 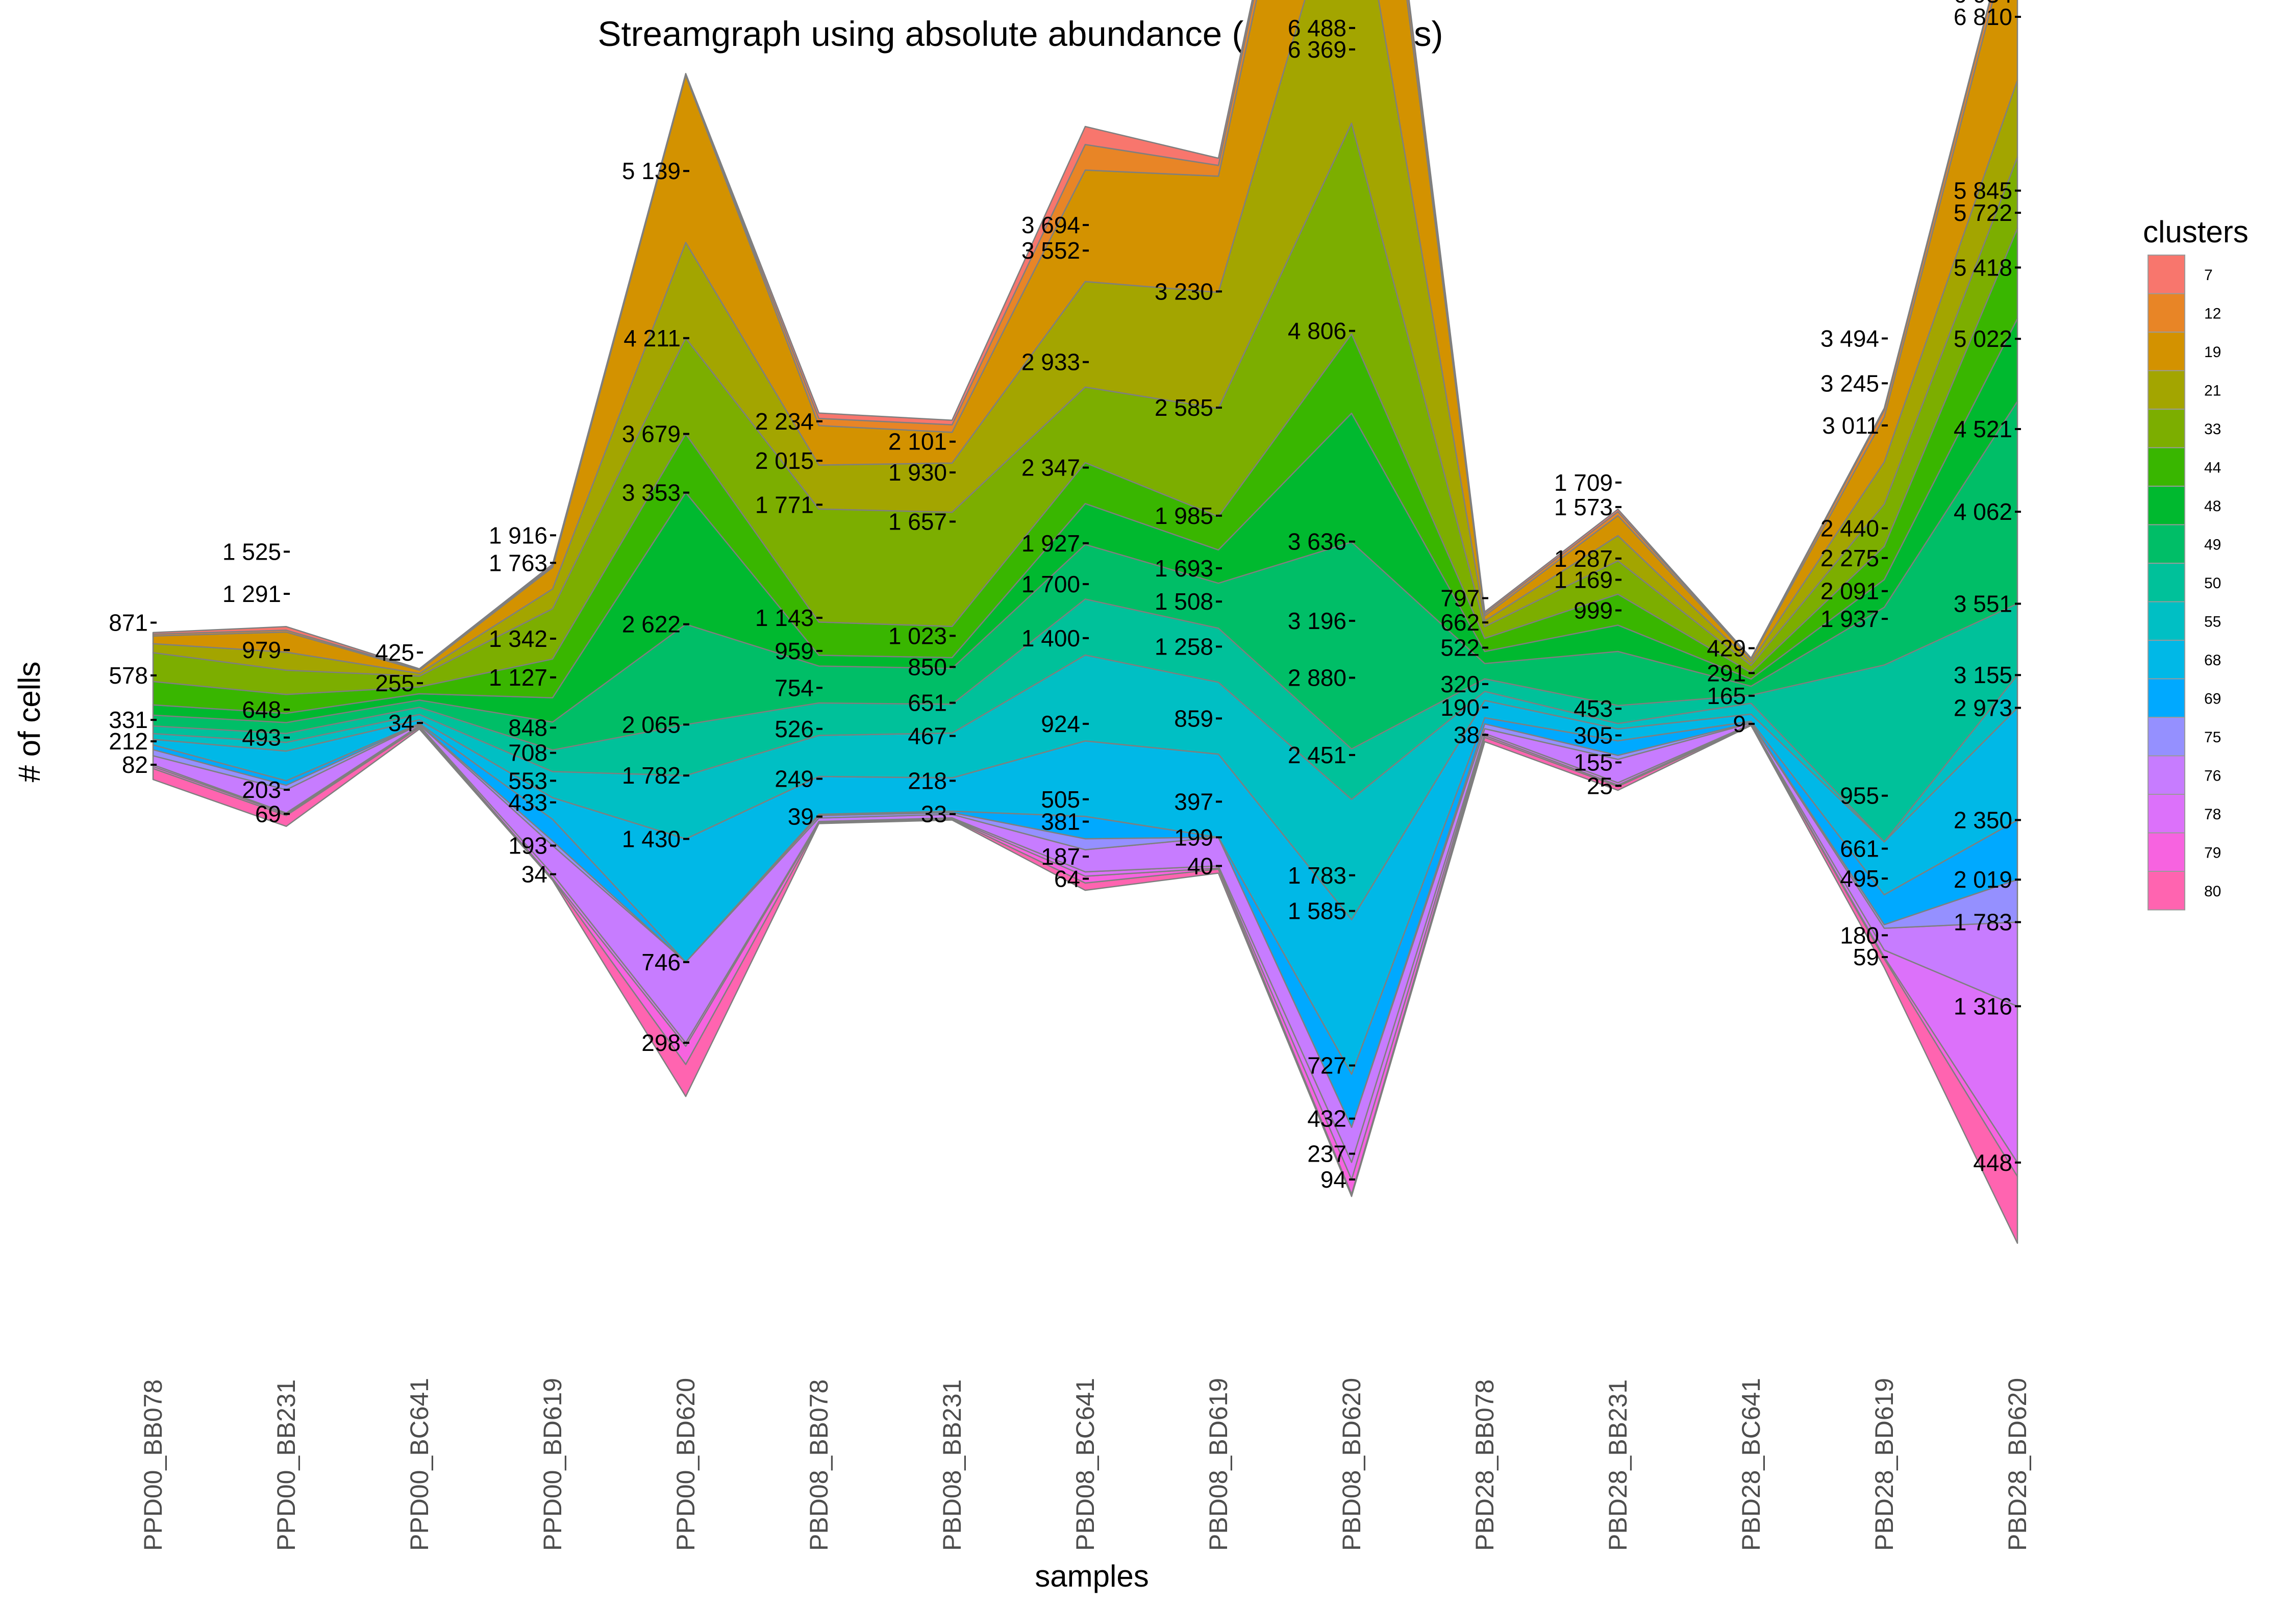 I want to click on data-label: 979, so click(x=261, y=650).